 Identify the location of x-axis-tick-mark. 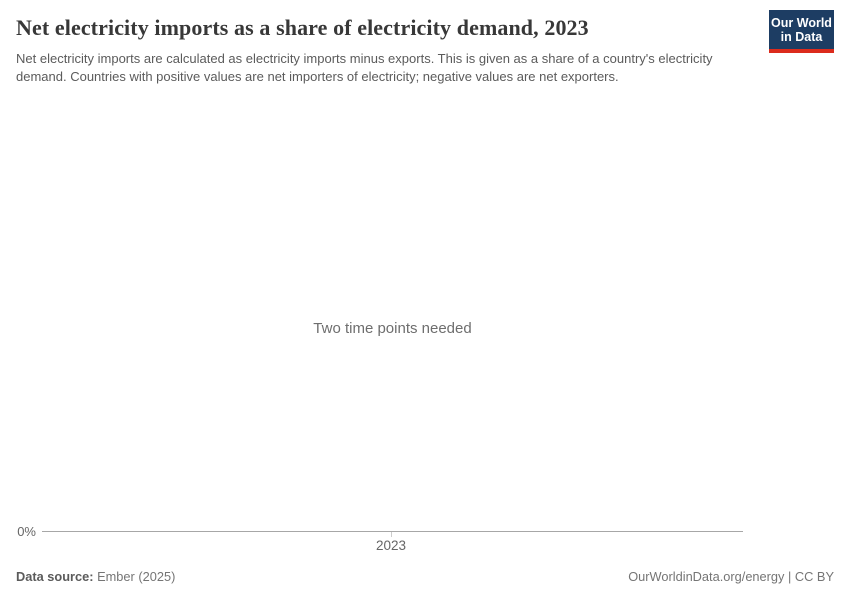
(391, 534).